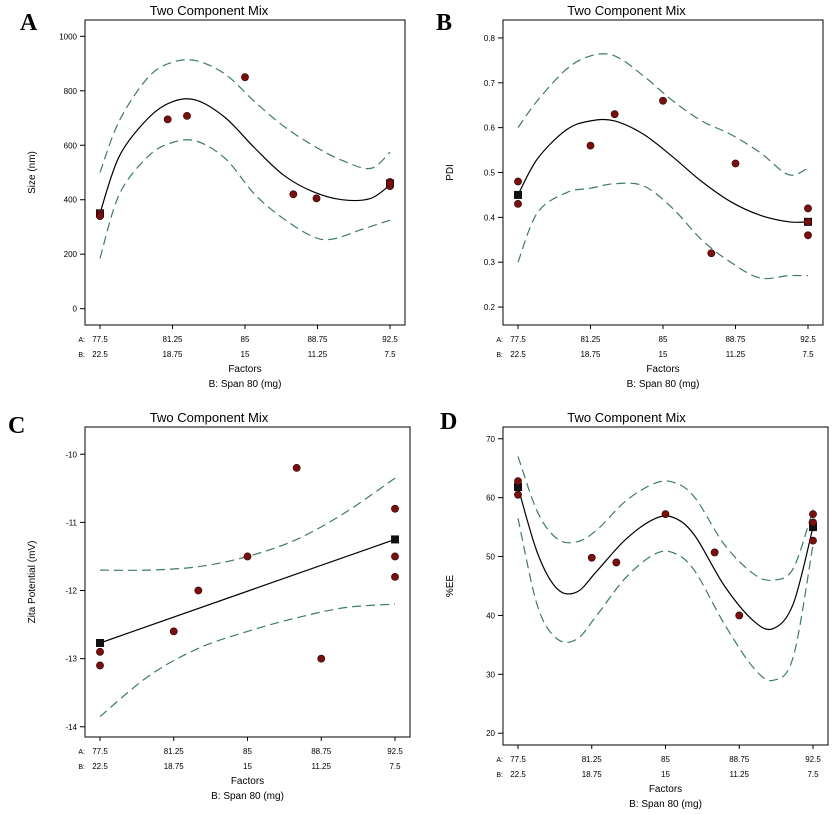 The width and height of the screenshot is (835, 814). I want to click on y-tick-label: 30, so click(490, 674).